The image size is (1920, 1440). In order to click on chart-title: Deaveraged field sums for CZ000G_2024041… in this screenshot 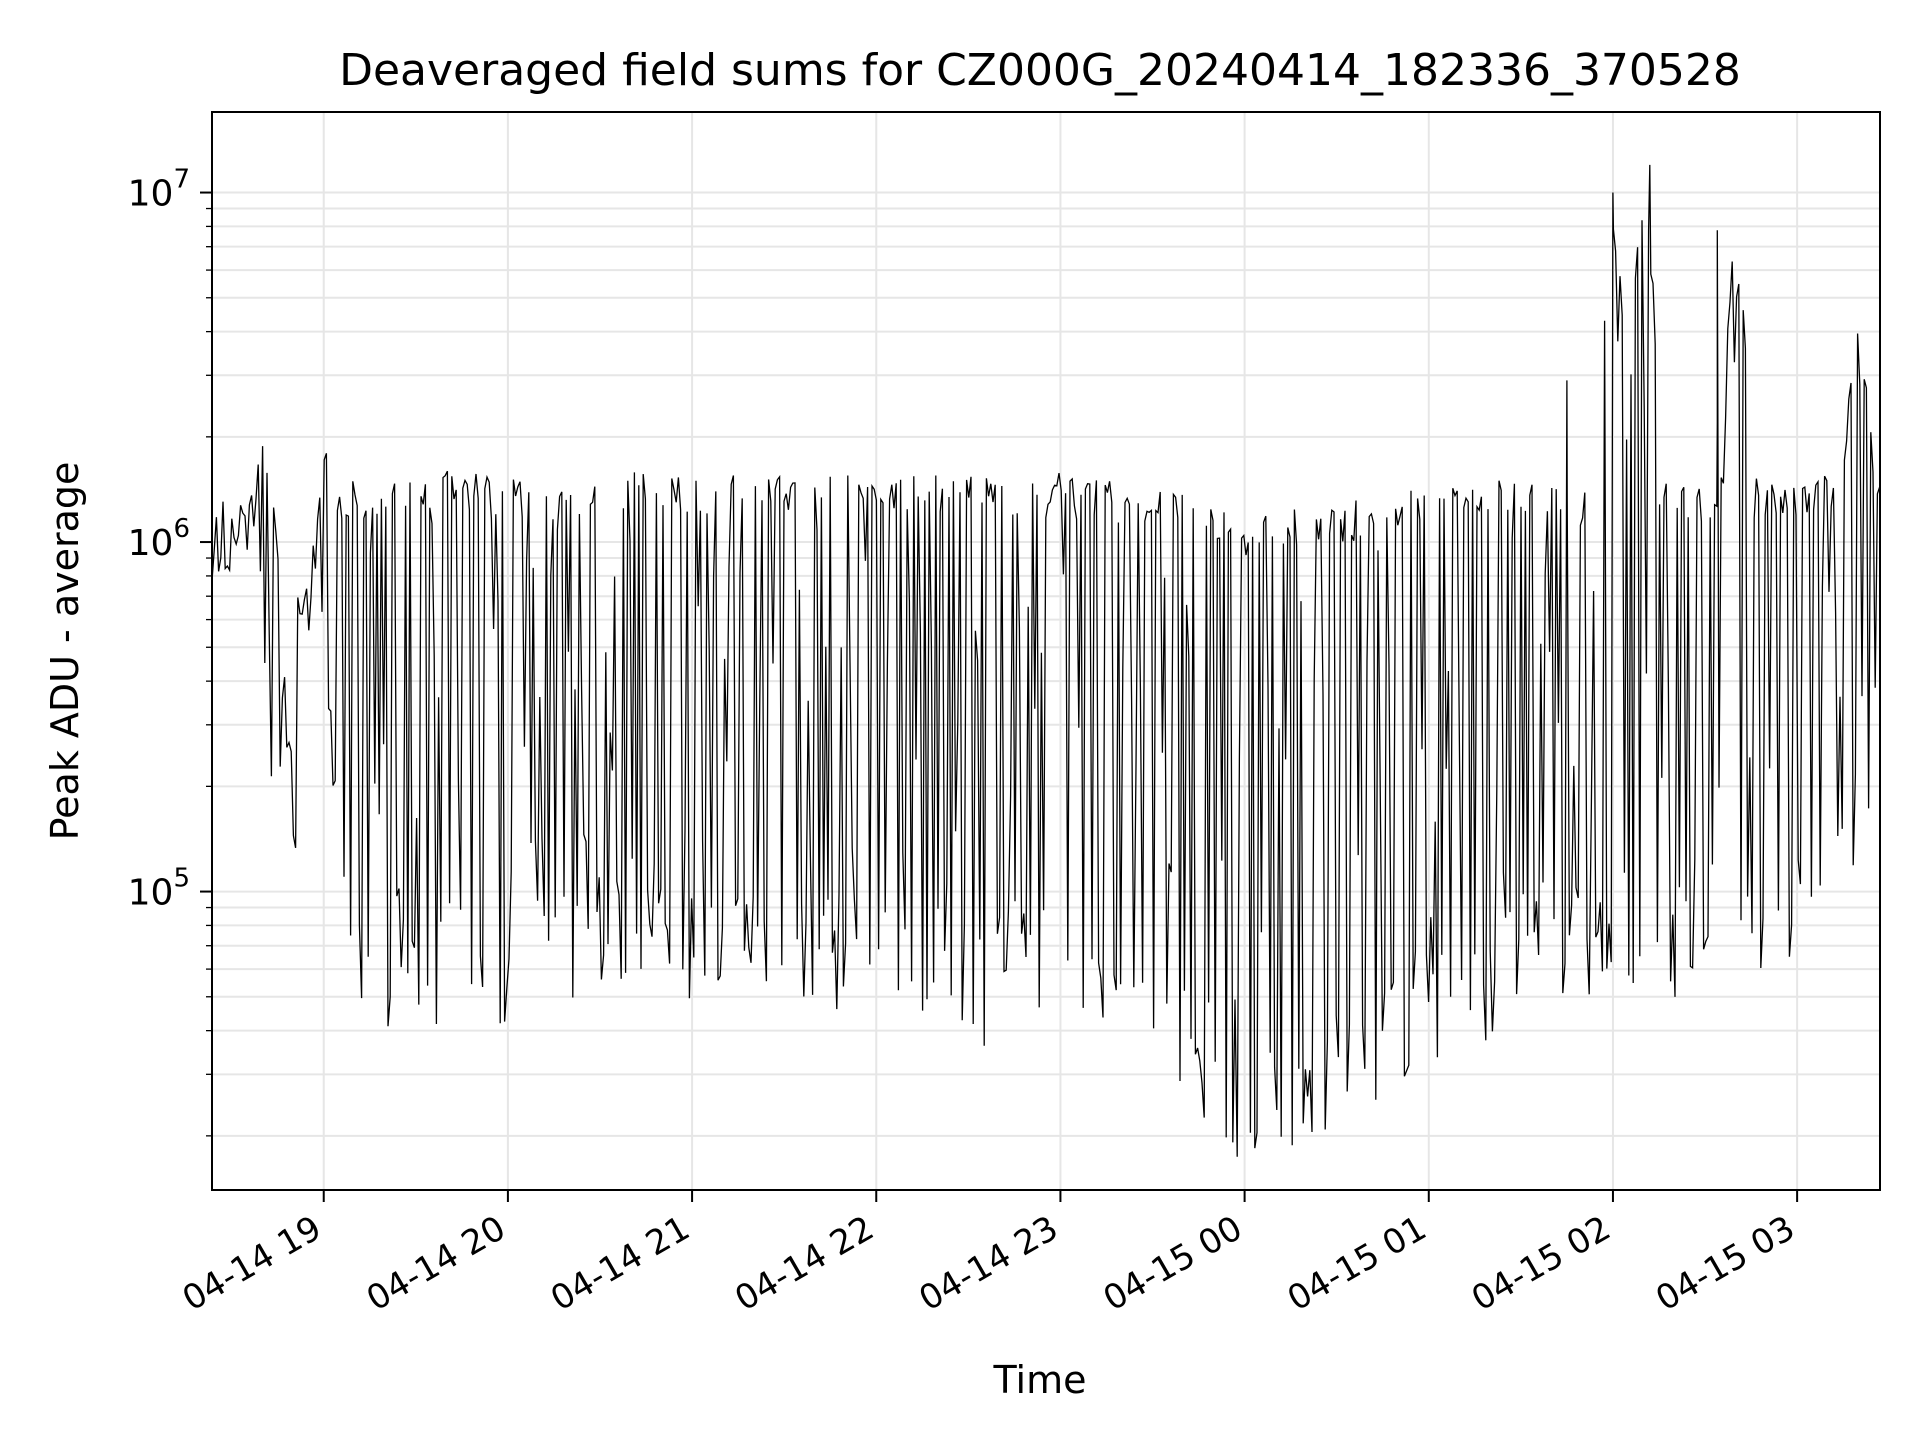, I will do `click(1040, 70)`.